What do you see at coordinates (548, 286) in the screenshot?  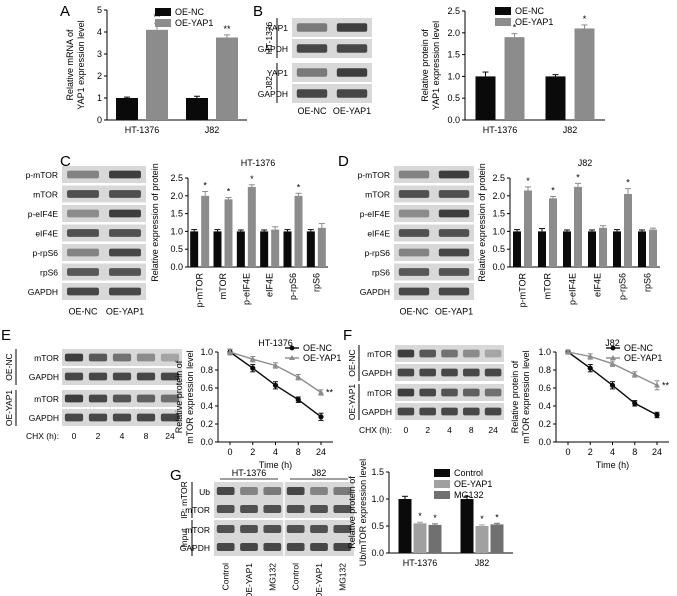 I see `x-tick-label-d: mTOR` at bounding box center [548, 286].